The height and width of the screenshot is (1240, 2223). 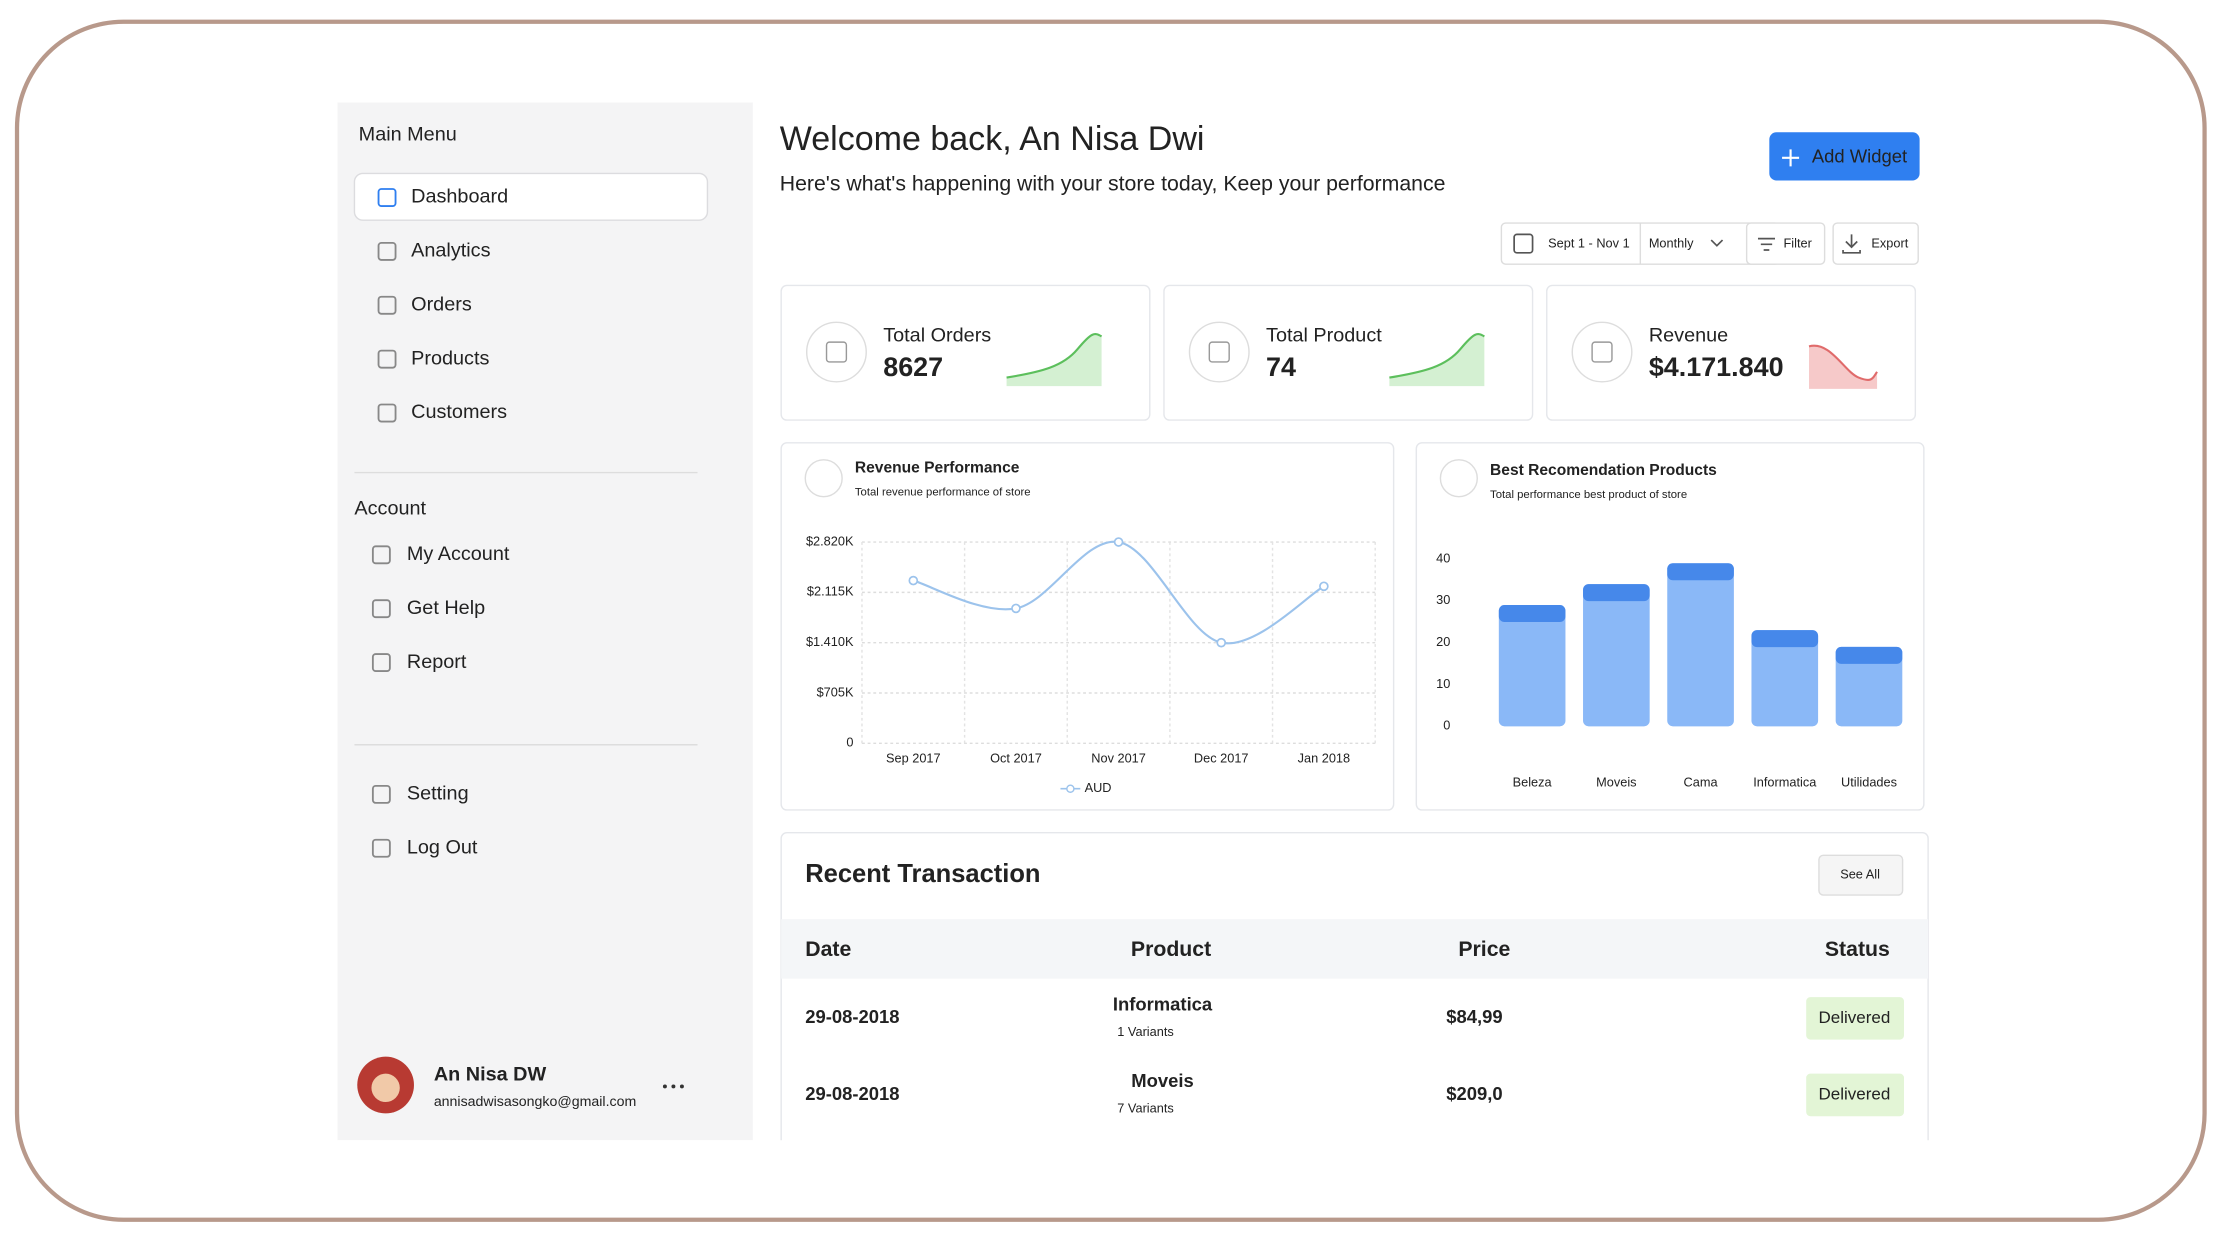 I want to click on menu-item: Dashboard, so click(x=459, y=197).